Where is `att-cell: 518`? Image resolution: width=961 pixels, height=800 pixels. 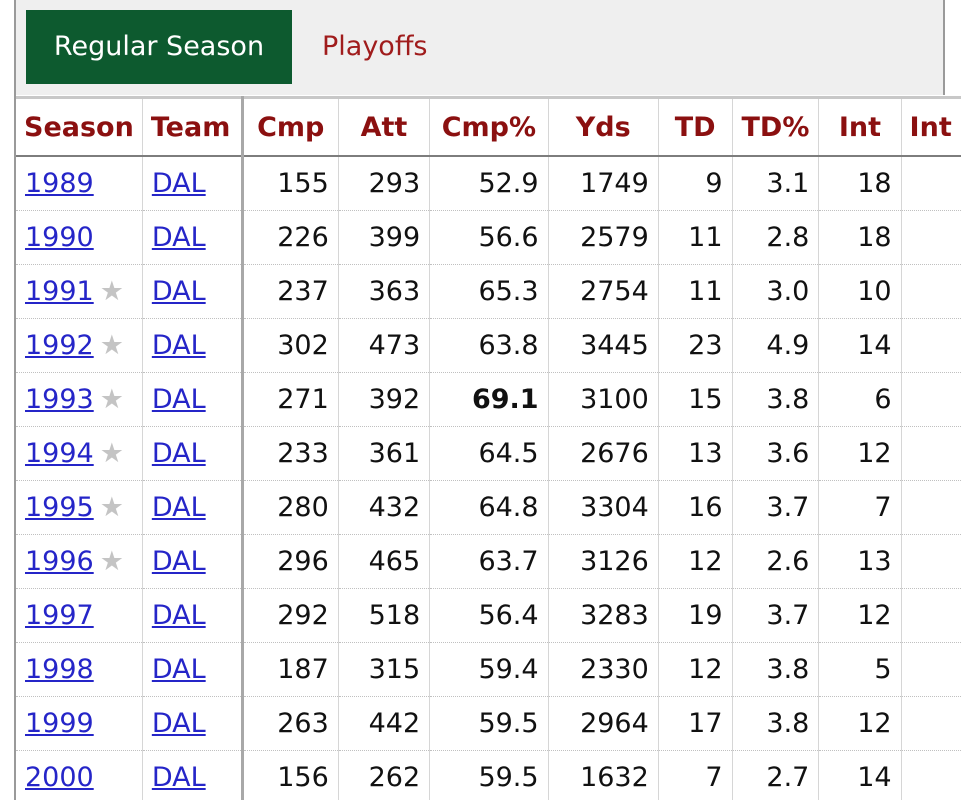
att-cell: 518 is located at coordinates (384, 615).